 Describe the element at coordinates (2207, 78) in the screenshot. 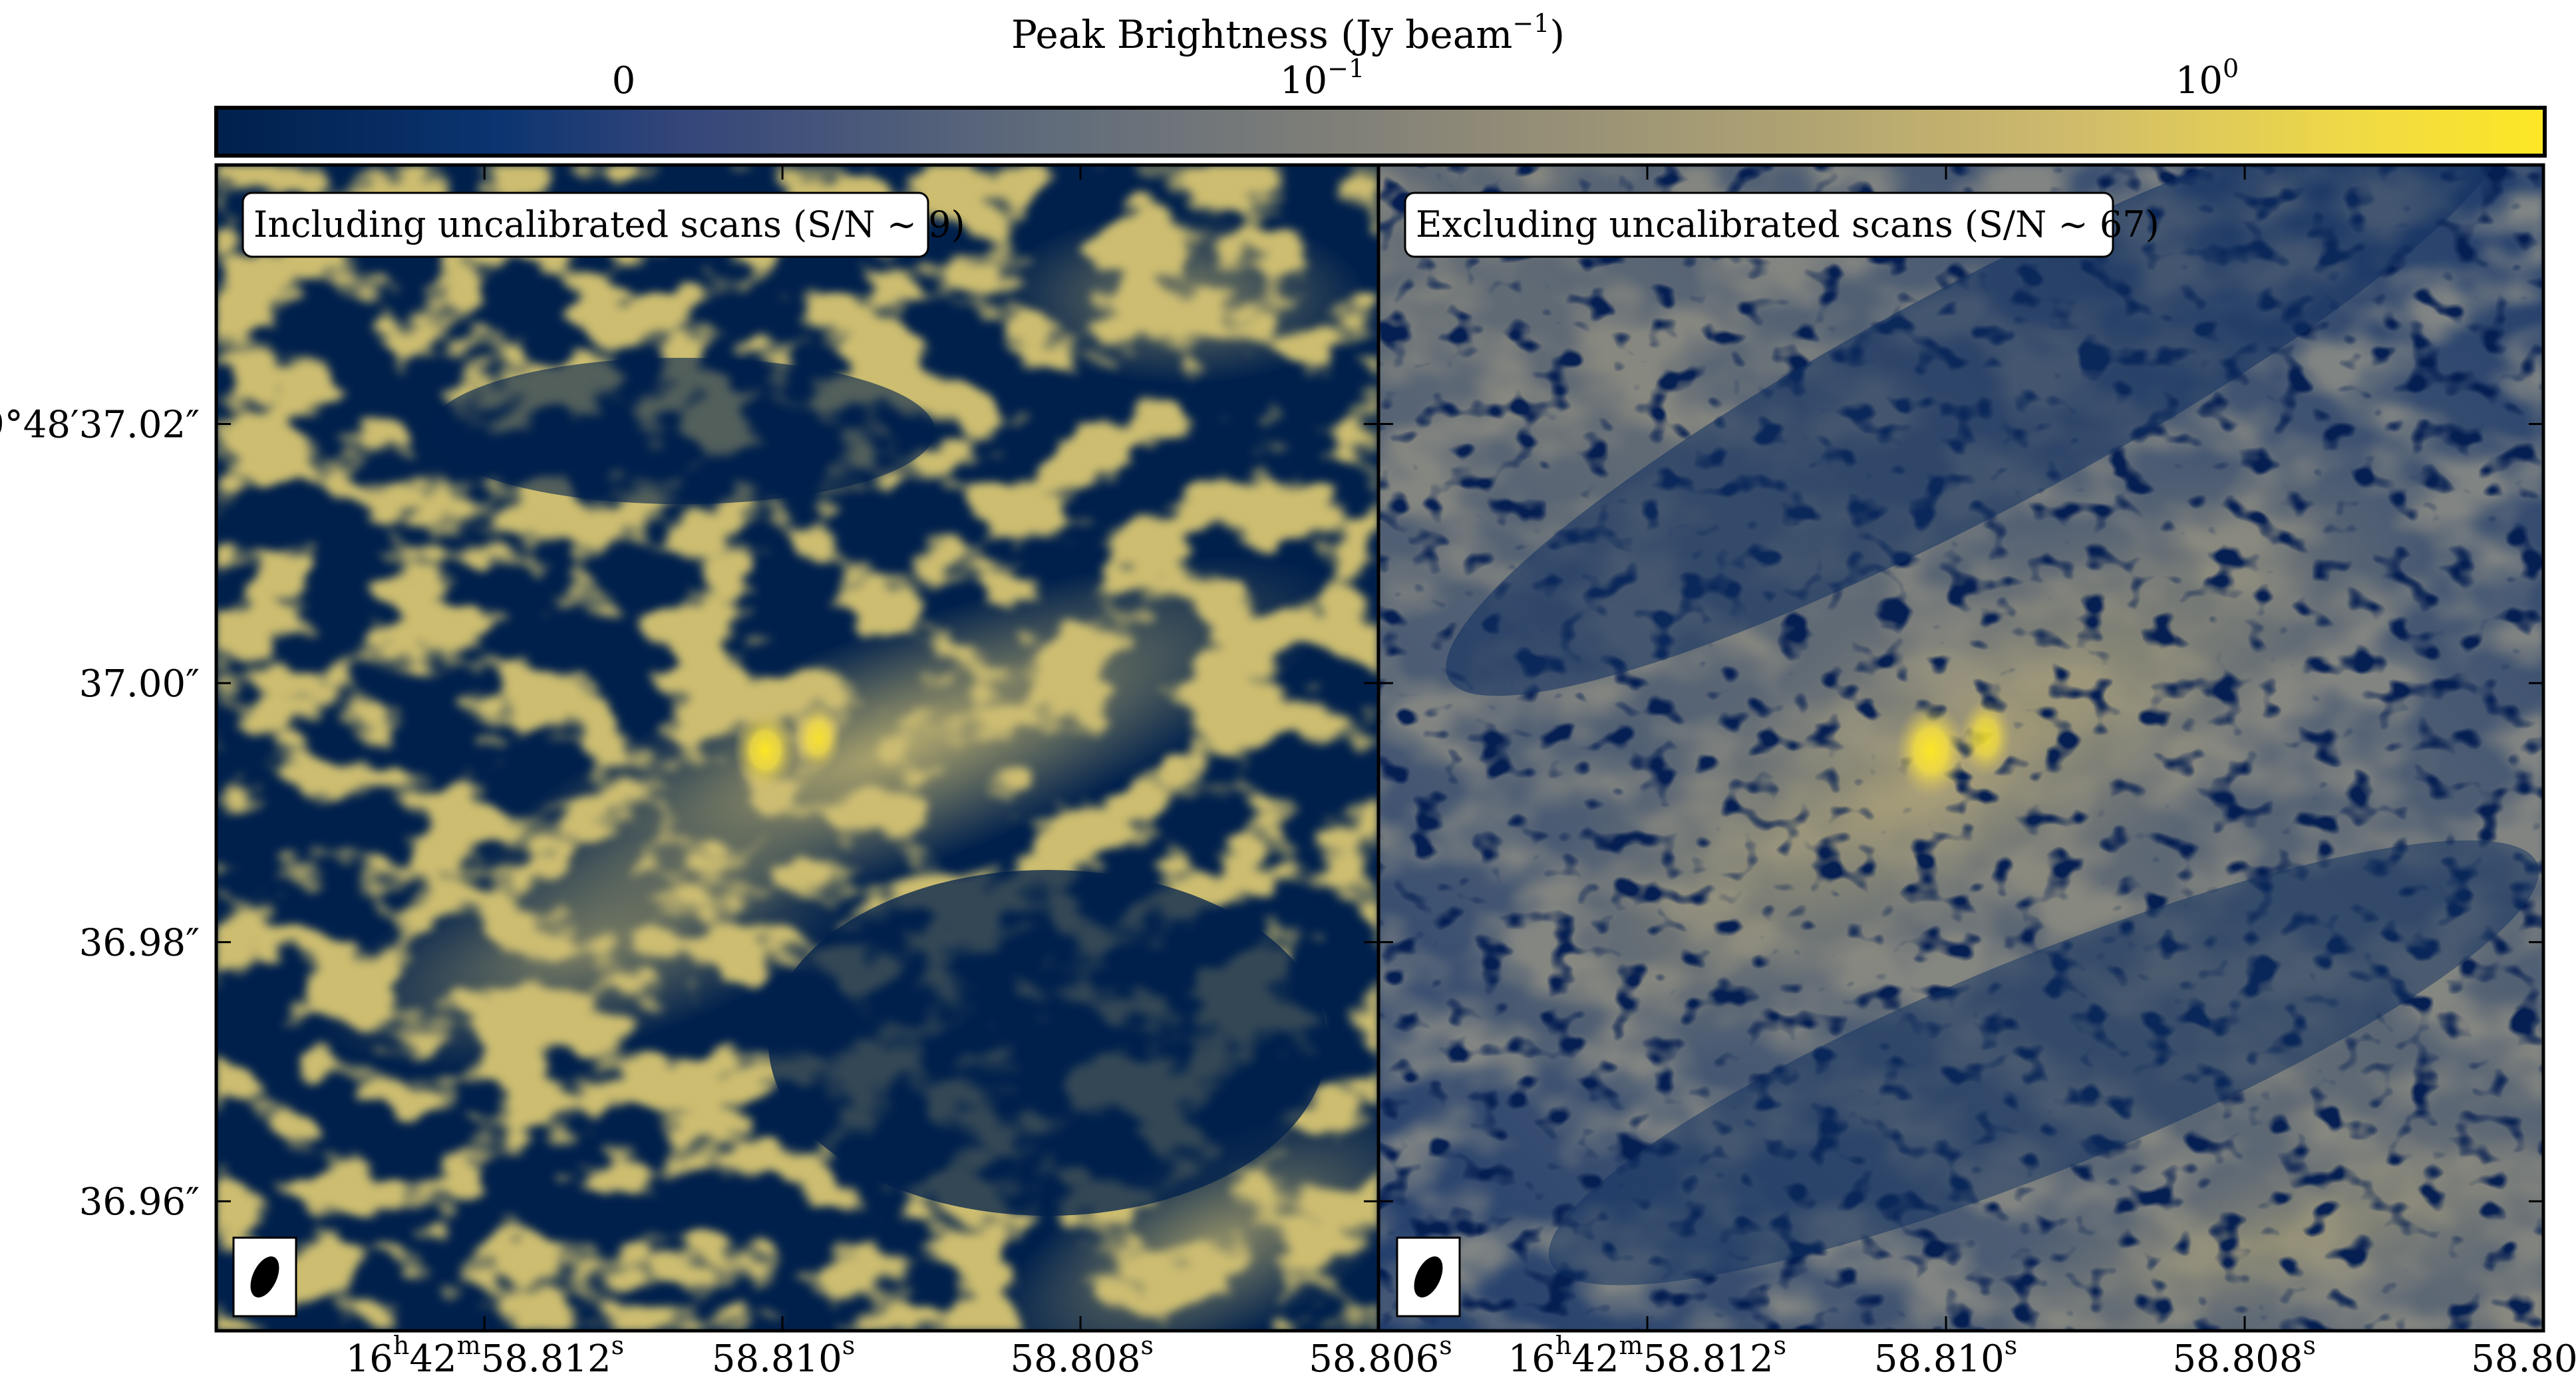

I see `colorbar-tick-label: 10⁰` at that location.